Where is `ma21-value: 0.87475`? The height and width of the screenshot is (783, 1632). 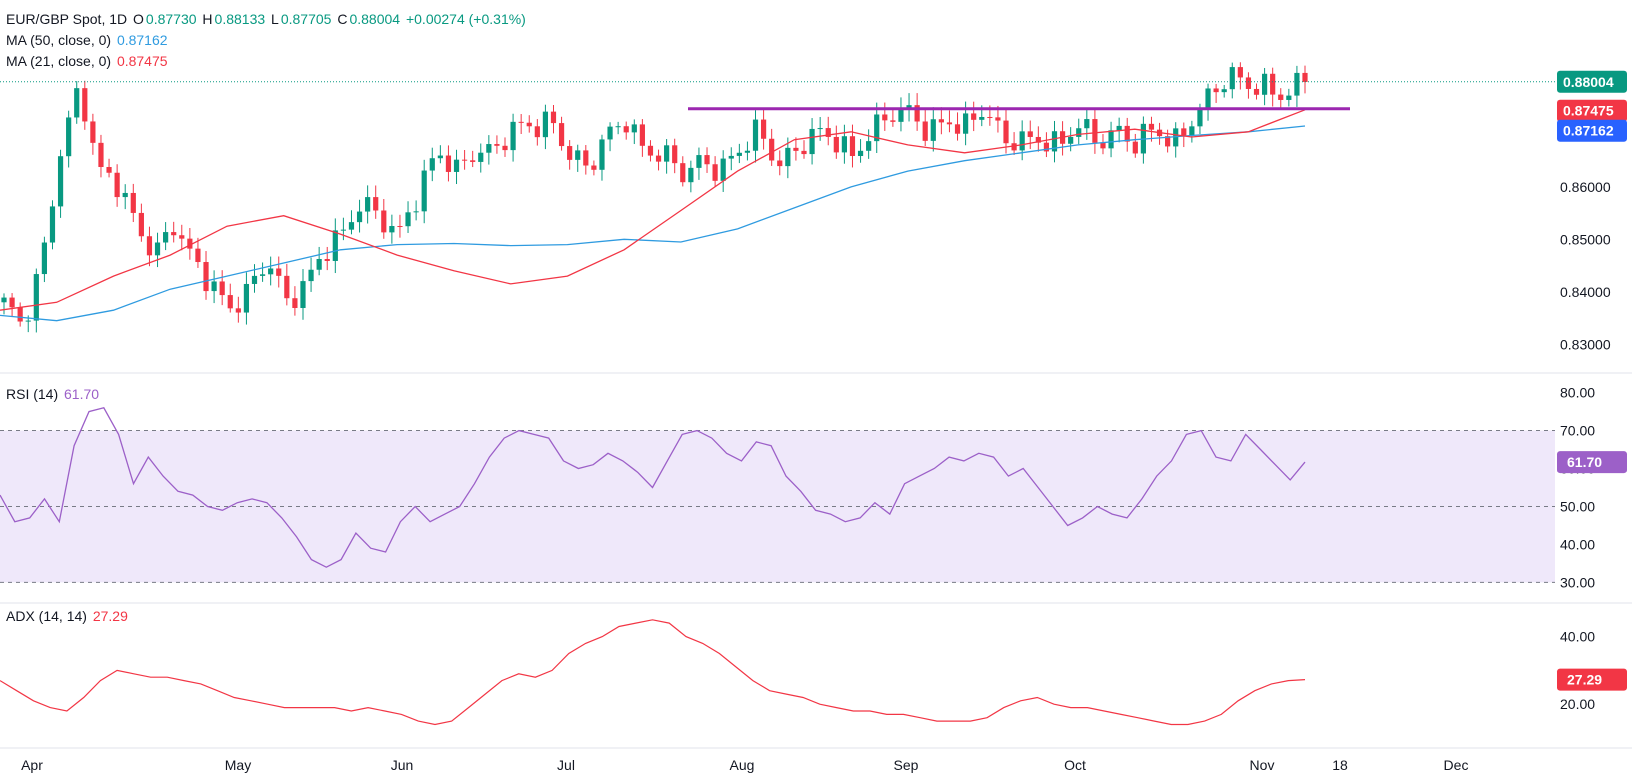 ma21-value: 0.87475 is located at coordinates (142, 61).